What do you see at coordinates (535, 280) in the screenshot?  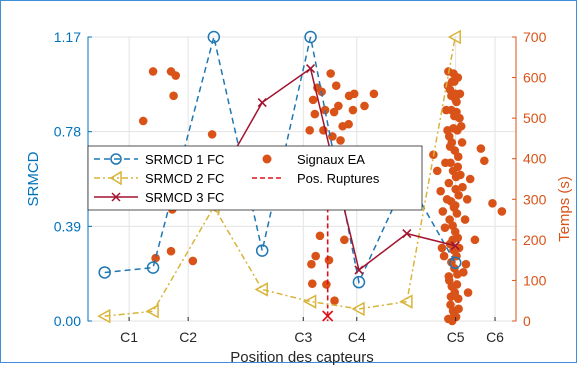 I see `y-right-tick-label-1: 100` at bounding box center [535, 280].